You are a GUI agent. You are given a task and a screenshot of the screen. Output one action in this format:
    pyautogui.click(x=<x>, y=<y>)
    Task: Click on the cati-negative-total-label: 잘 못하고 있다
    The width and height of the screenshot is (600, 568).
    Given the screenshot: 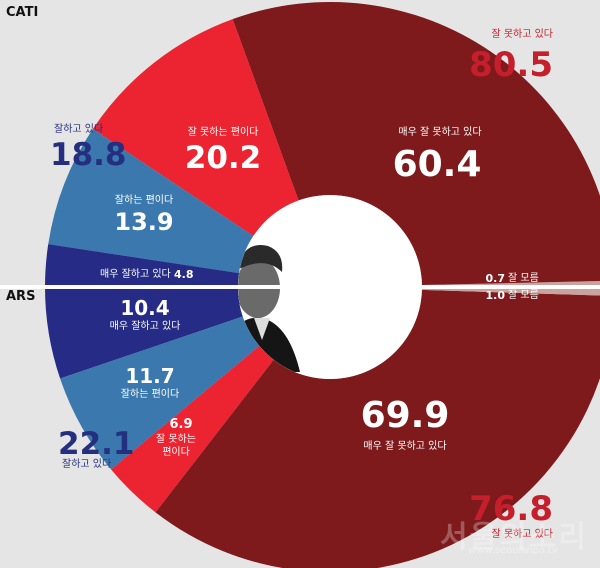 What is the action you would take?
    pyautogui.click(x=522, y=34)
    